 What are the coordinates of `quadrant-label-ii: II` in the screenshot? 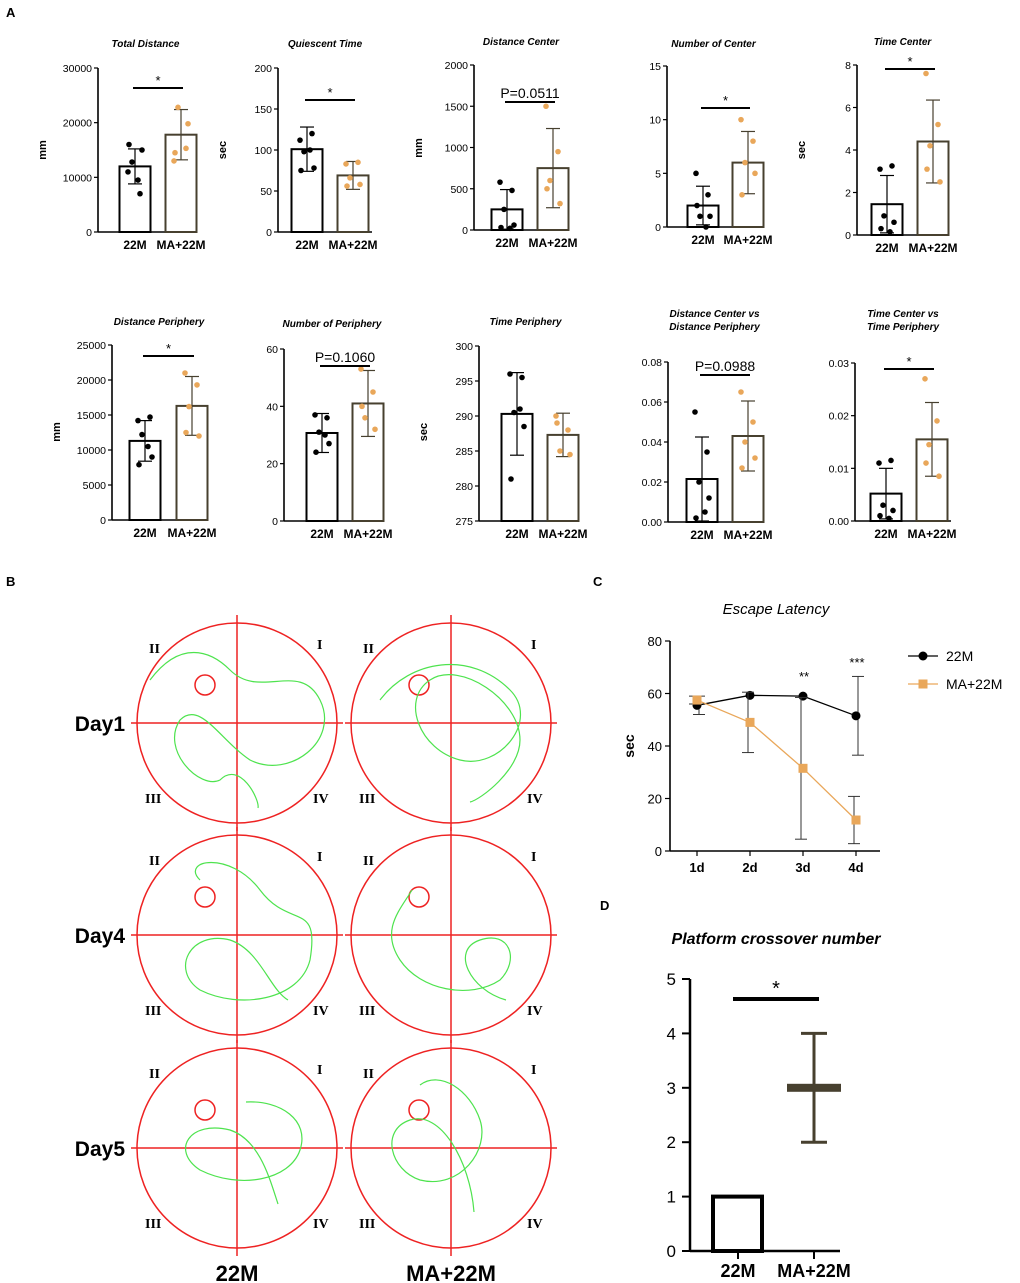 It's located at (368, 1074).